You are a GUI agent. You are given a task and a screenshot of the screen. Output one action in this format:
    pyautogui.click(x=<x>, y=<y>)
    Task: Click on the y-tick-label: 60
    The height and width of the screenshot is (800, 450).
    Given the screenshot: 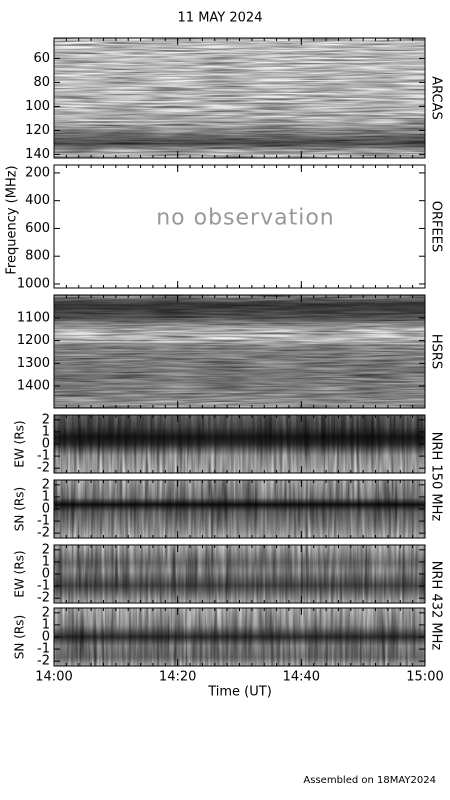 What is the action you would take?
    pyautogui.click(x=41, y=58)
    